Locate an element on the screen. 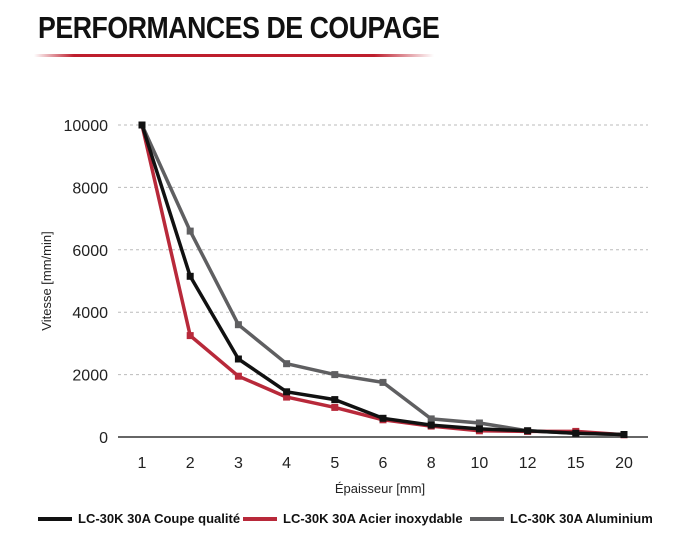  x-tick-label: 15 is located at coordinates (576, 463).